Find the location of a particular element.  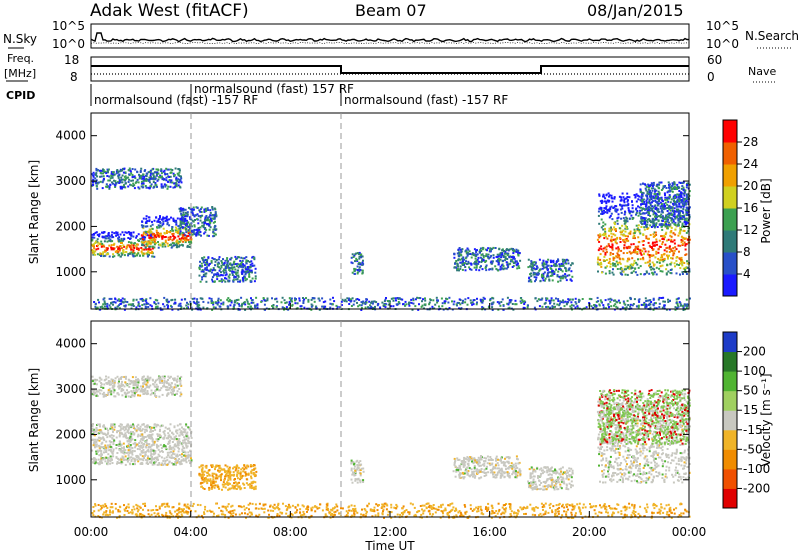

noise-left-tick-bottom: 10^0 is located at coordinates (68, 44).